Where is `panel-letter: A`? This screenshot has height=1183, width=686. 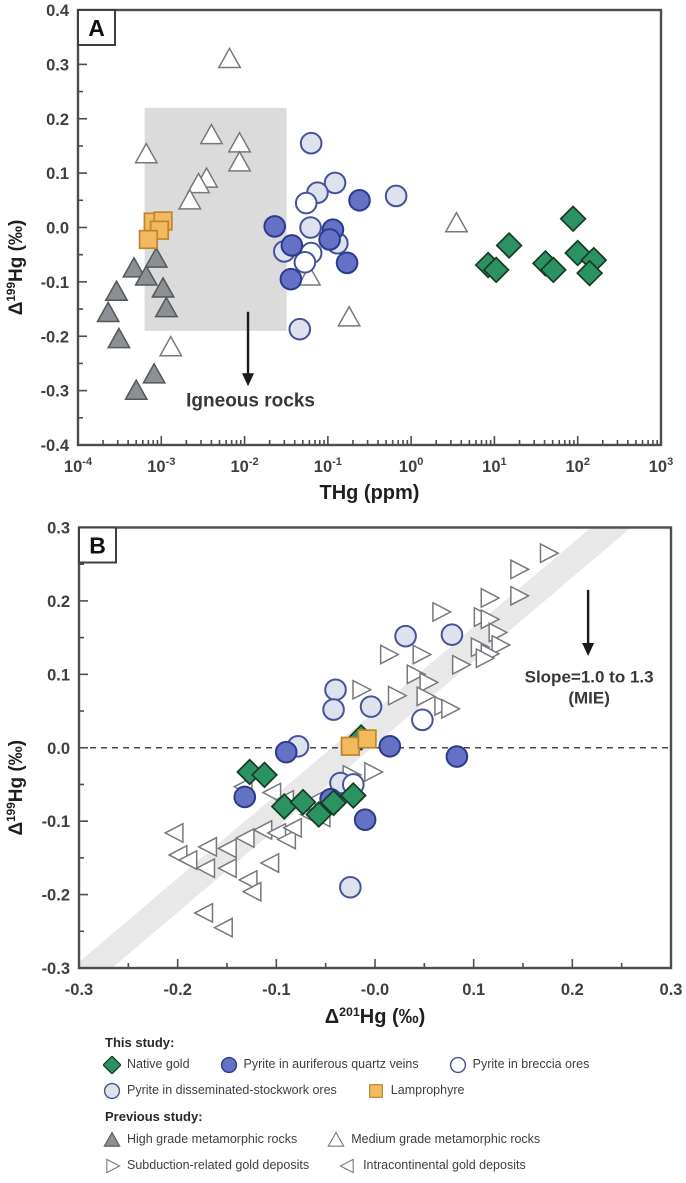
panel-letter: A is located at coordinates (96, 28).